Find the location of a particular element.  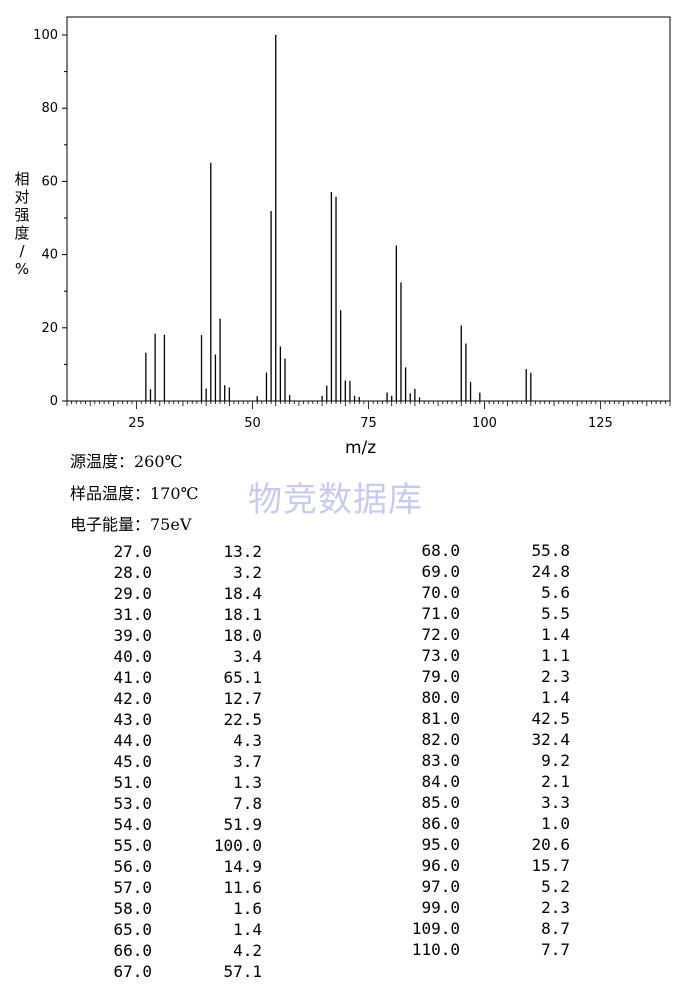

mz-value: 41.0 is located at coordinates (132, 677).